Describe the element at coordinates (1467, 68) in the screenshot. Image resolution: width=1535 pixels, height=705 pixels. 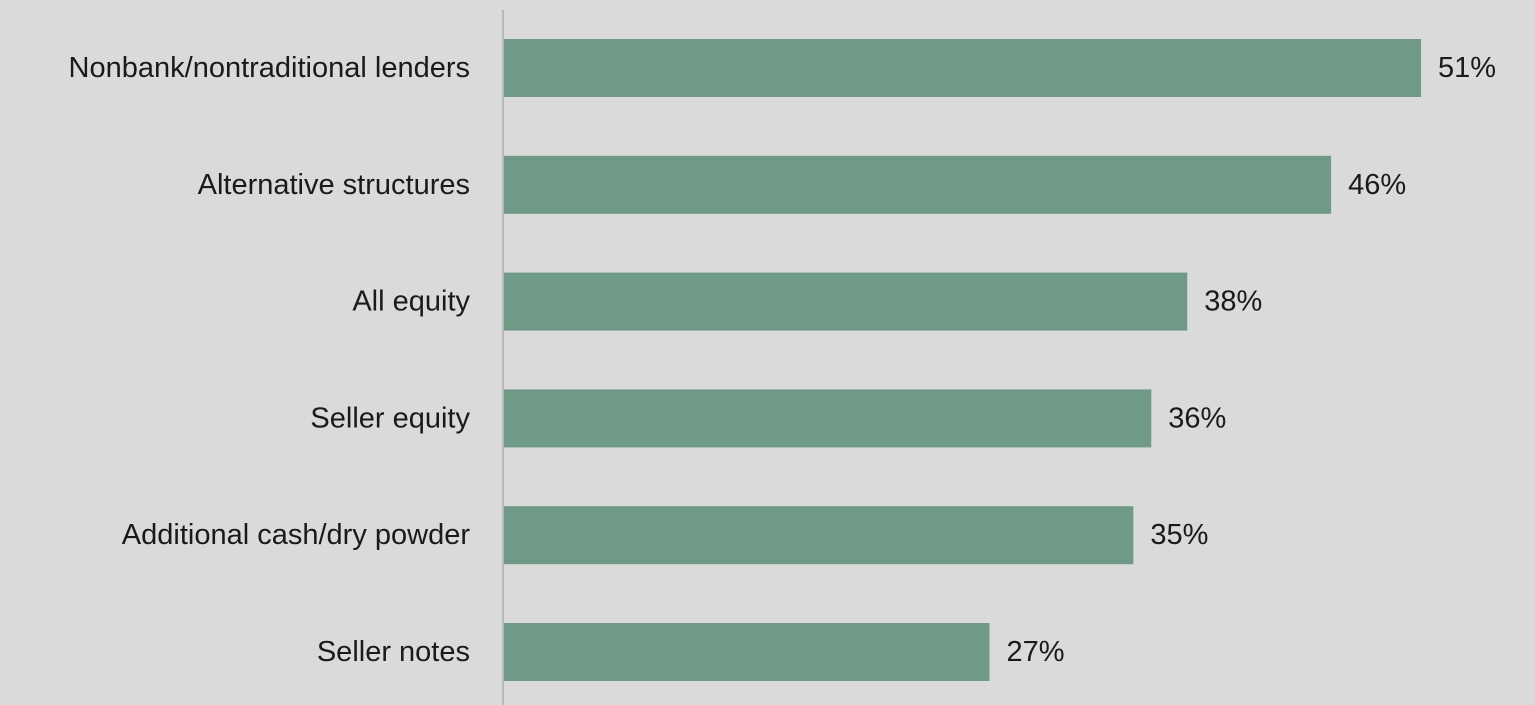
I see `value-label-nonbank-nontraditional-lenders: 51%` at that location.